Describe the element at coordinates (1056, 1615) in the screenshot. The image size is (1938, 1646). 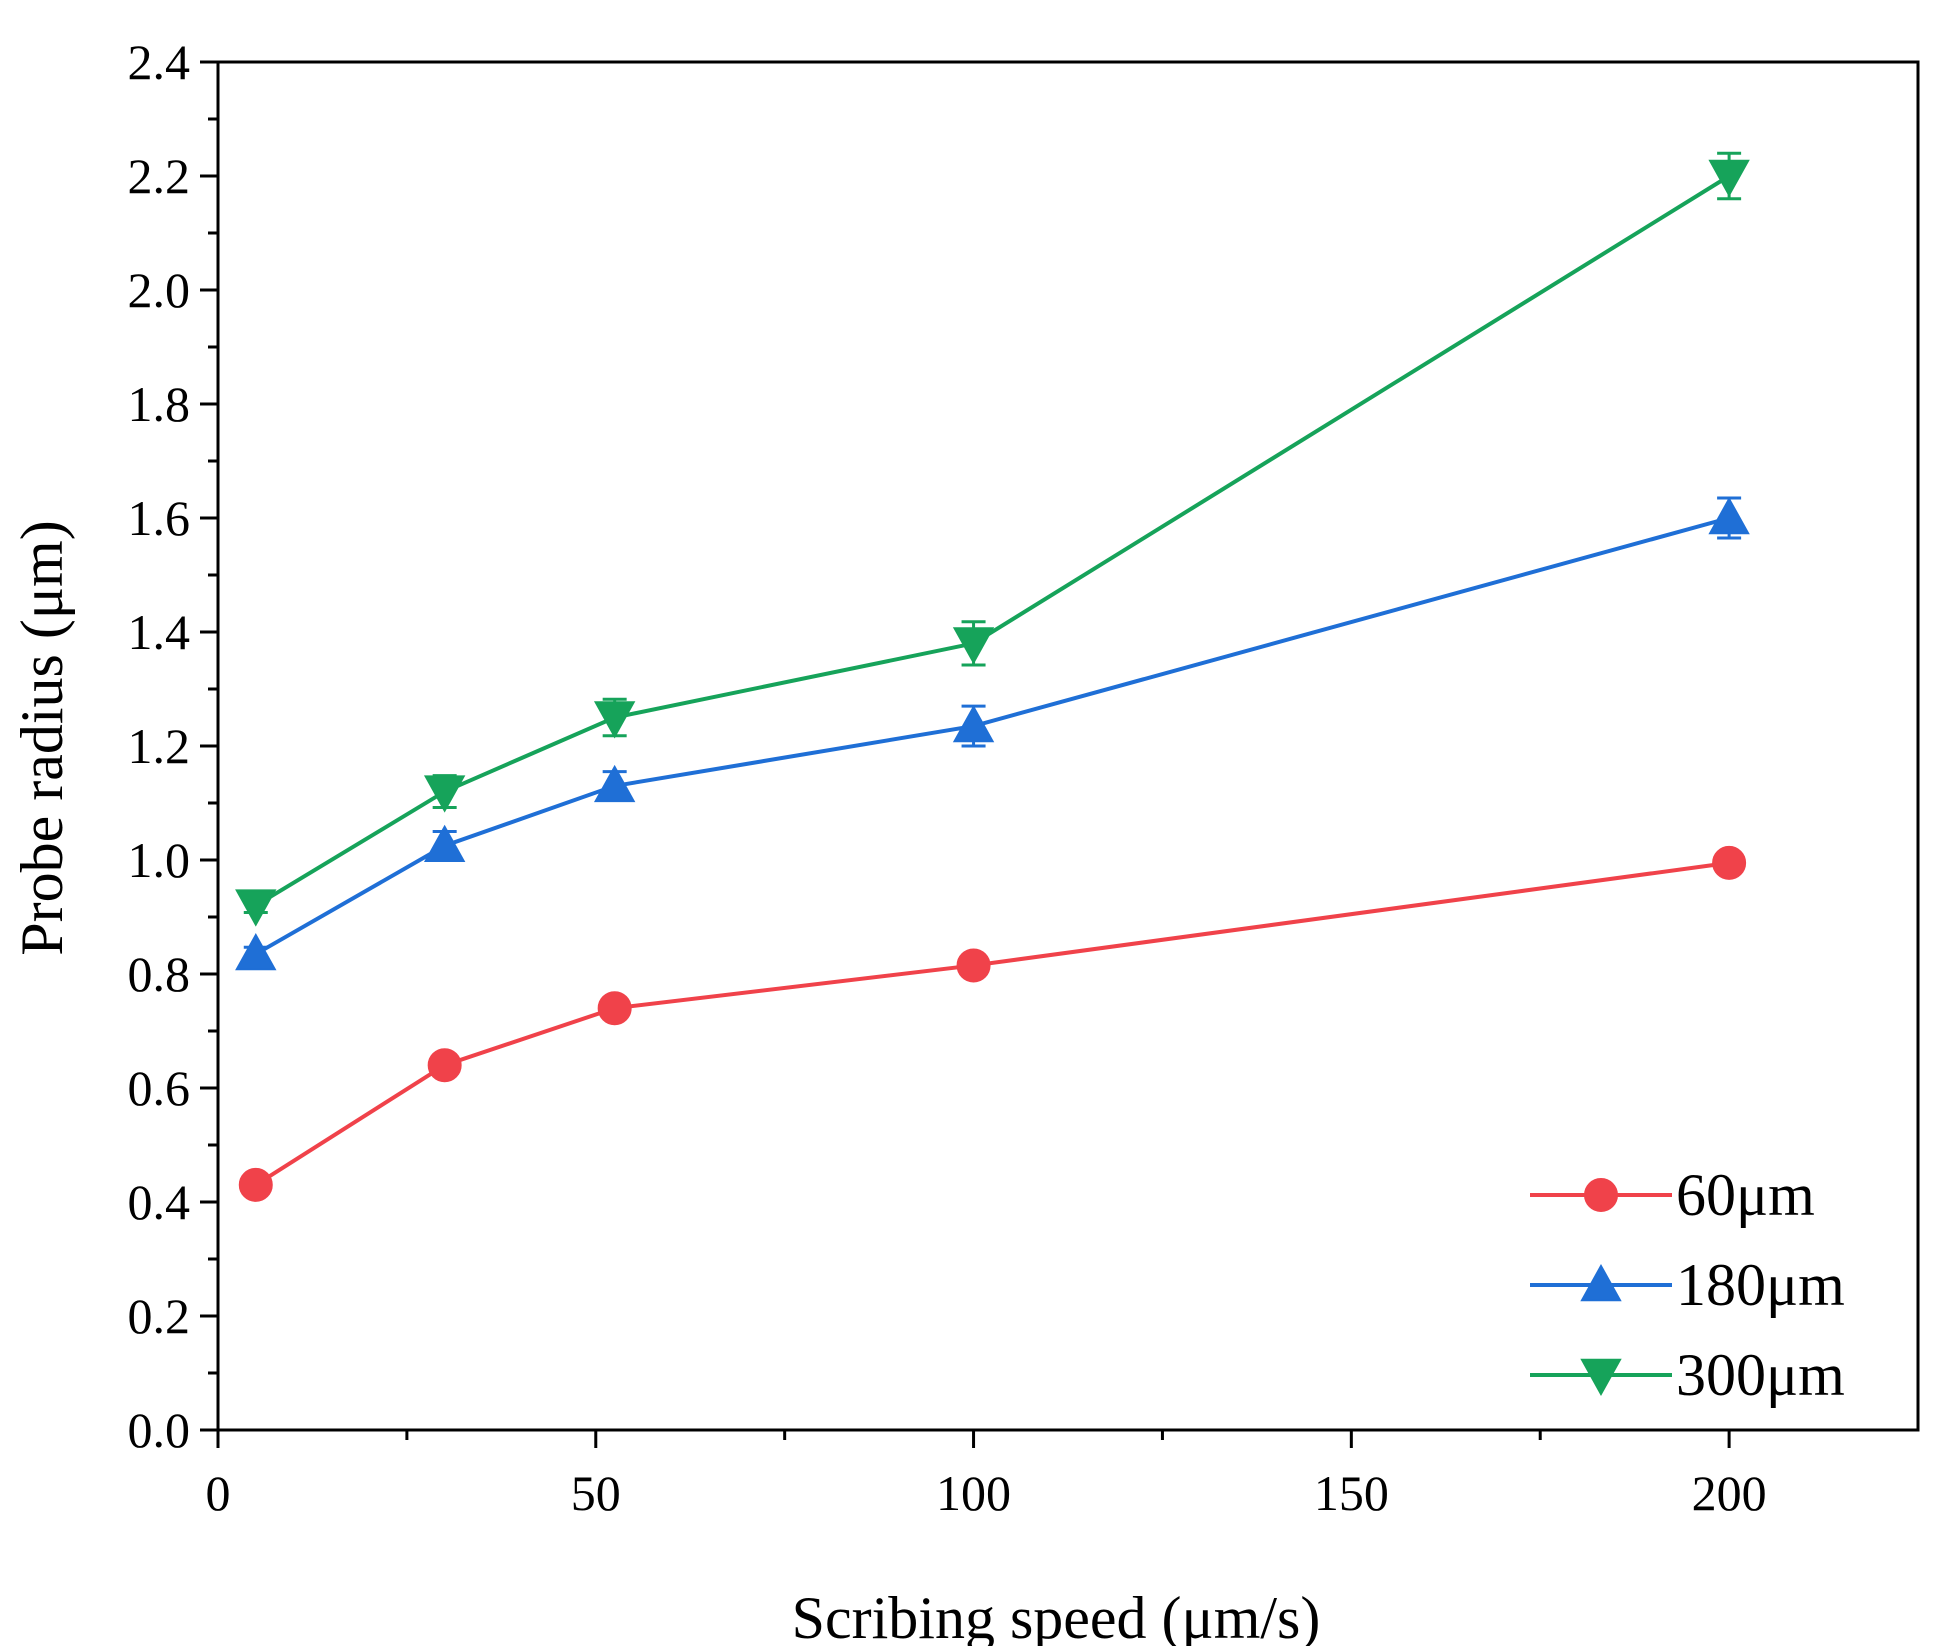
I see `x-axis-title: Scribing speed (μm/s)` at that location.